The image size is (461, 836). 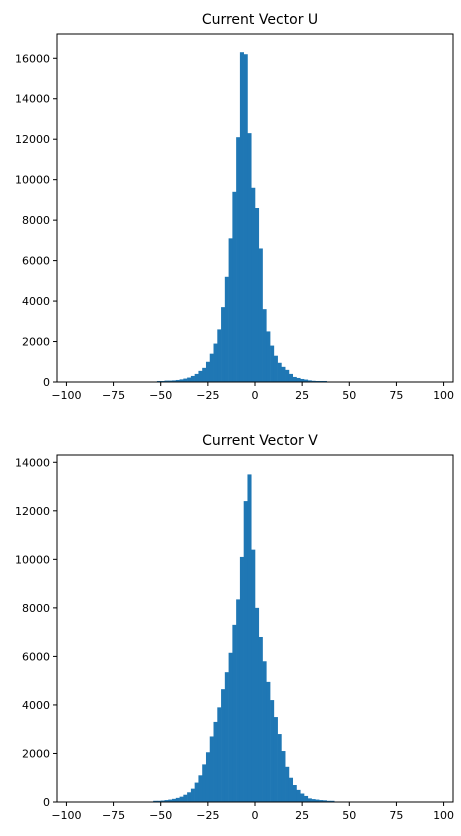 What do you see at coordinates (113, 815) in the screenshot?
I see `x-tick-label: −75` at bounding box center [113, 815].